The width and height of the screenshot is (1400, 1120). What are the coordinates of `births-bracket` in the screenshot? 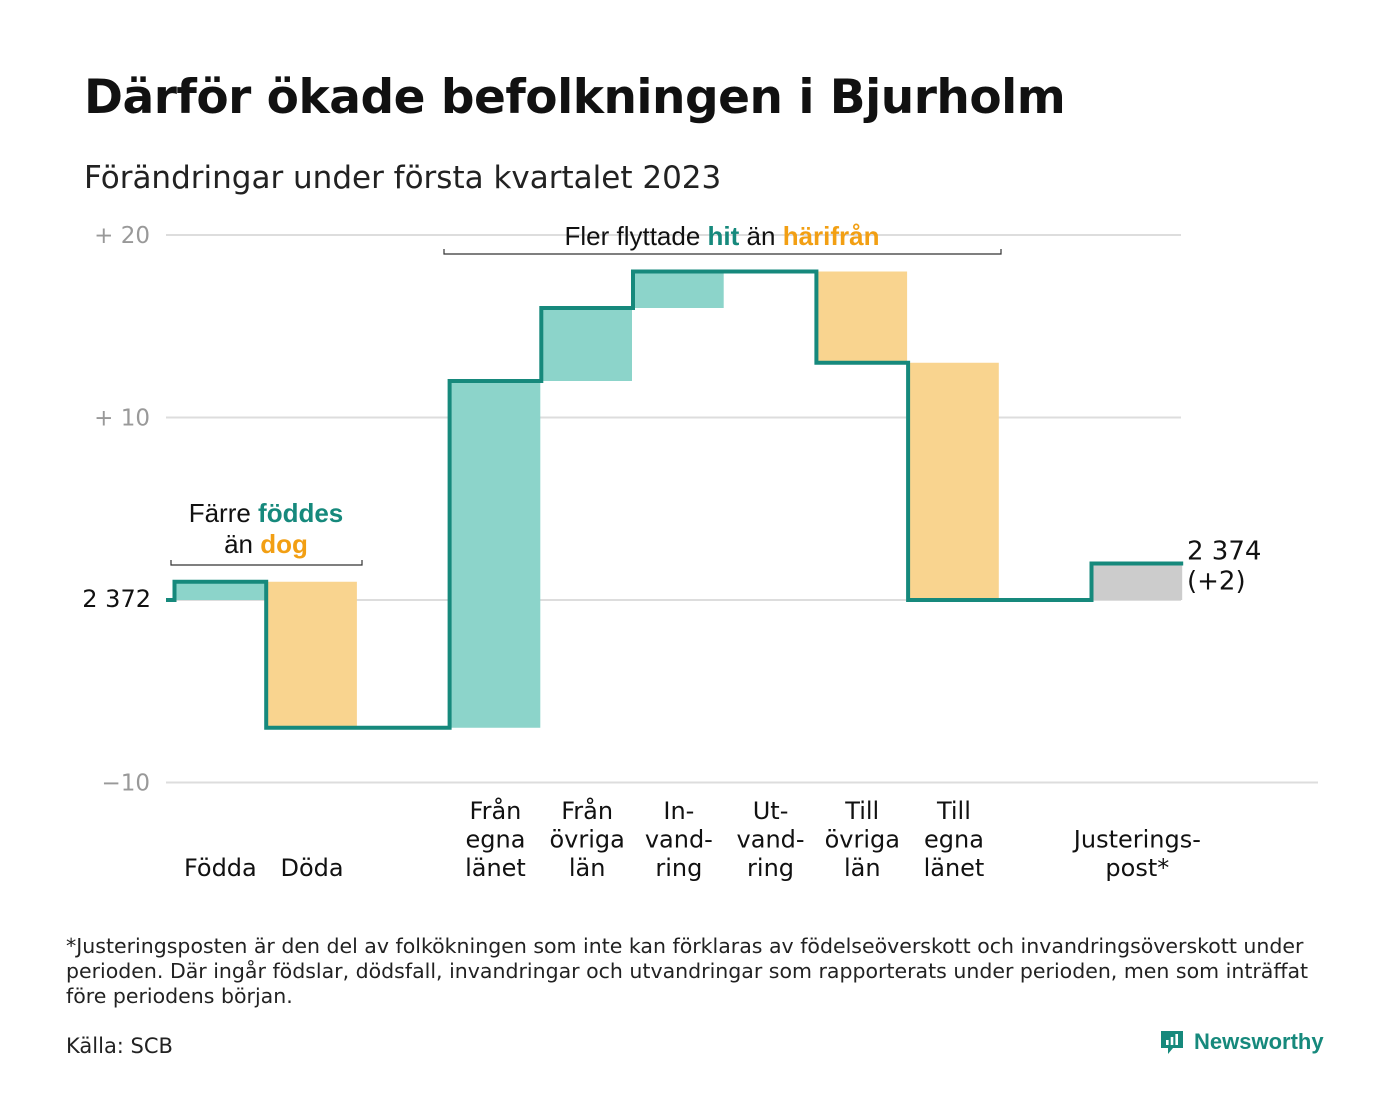 It's located at (266, 563).